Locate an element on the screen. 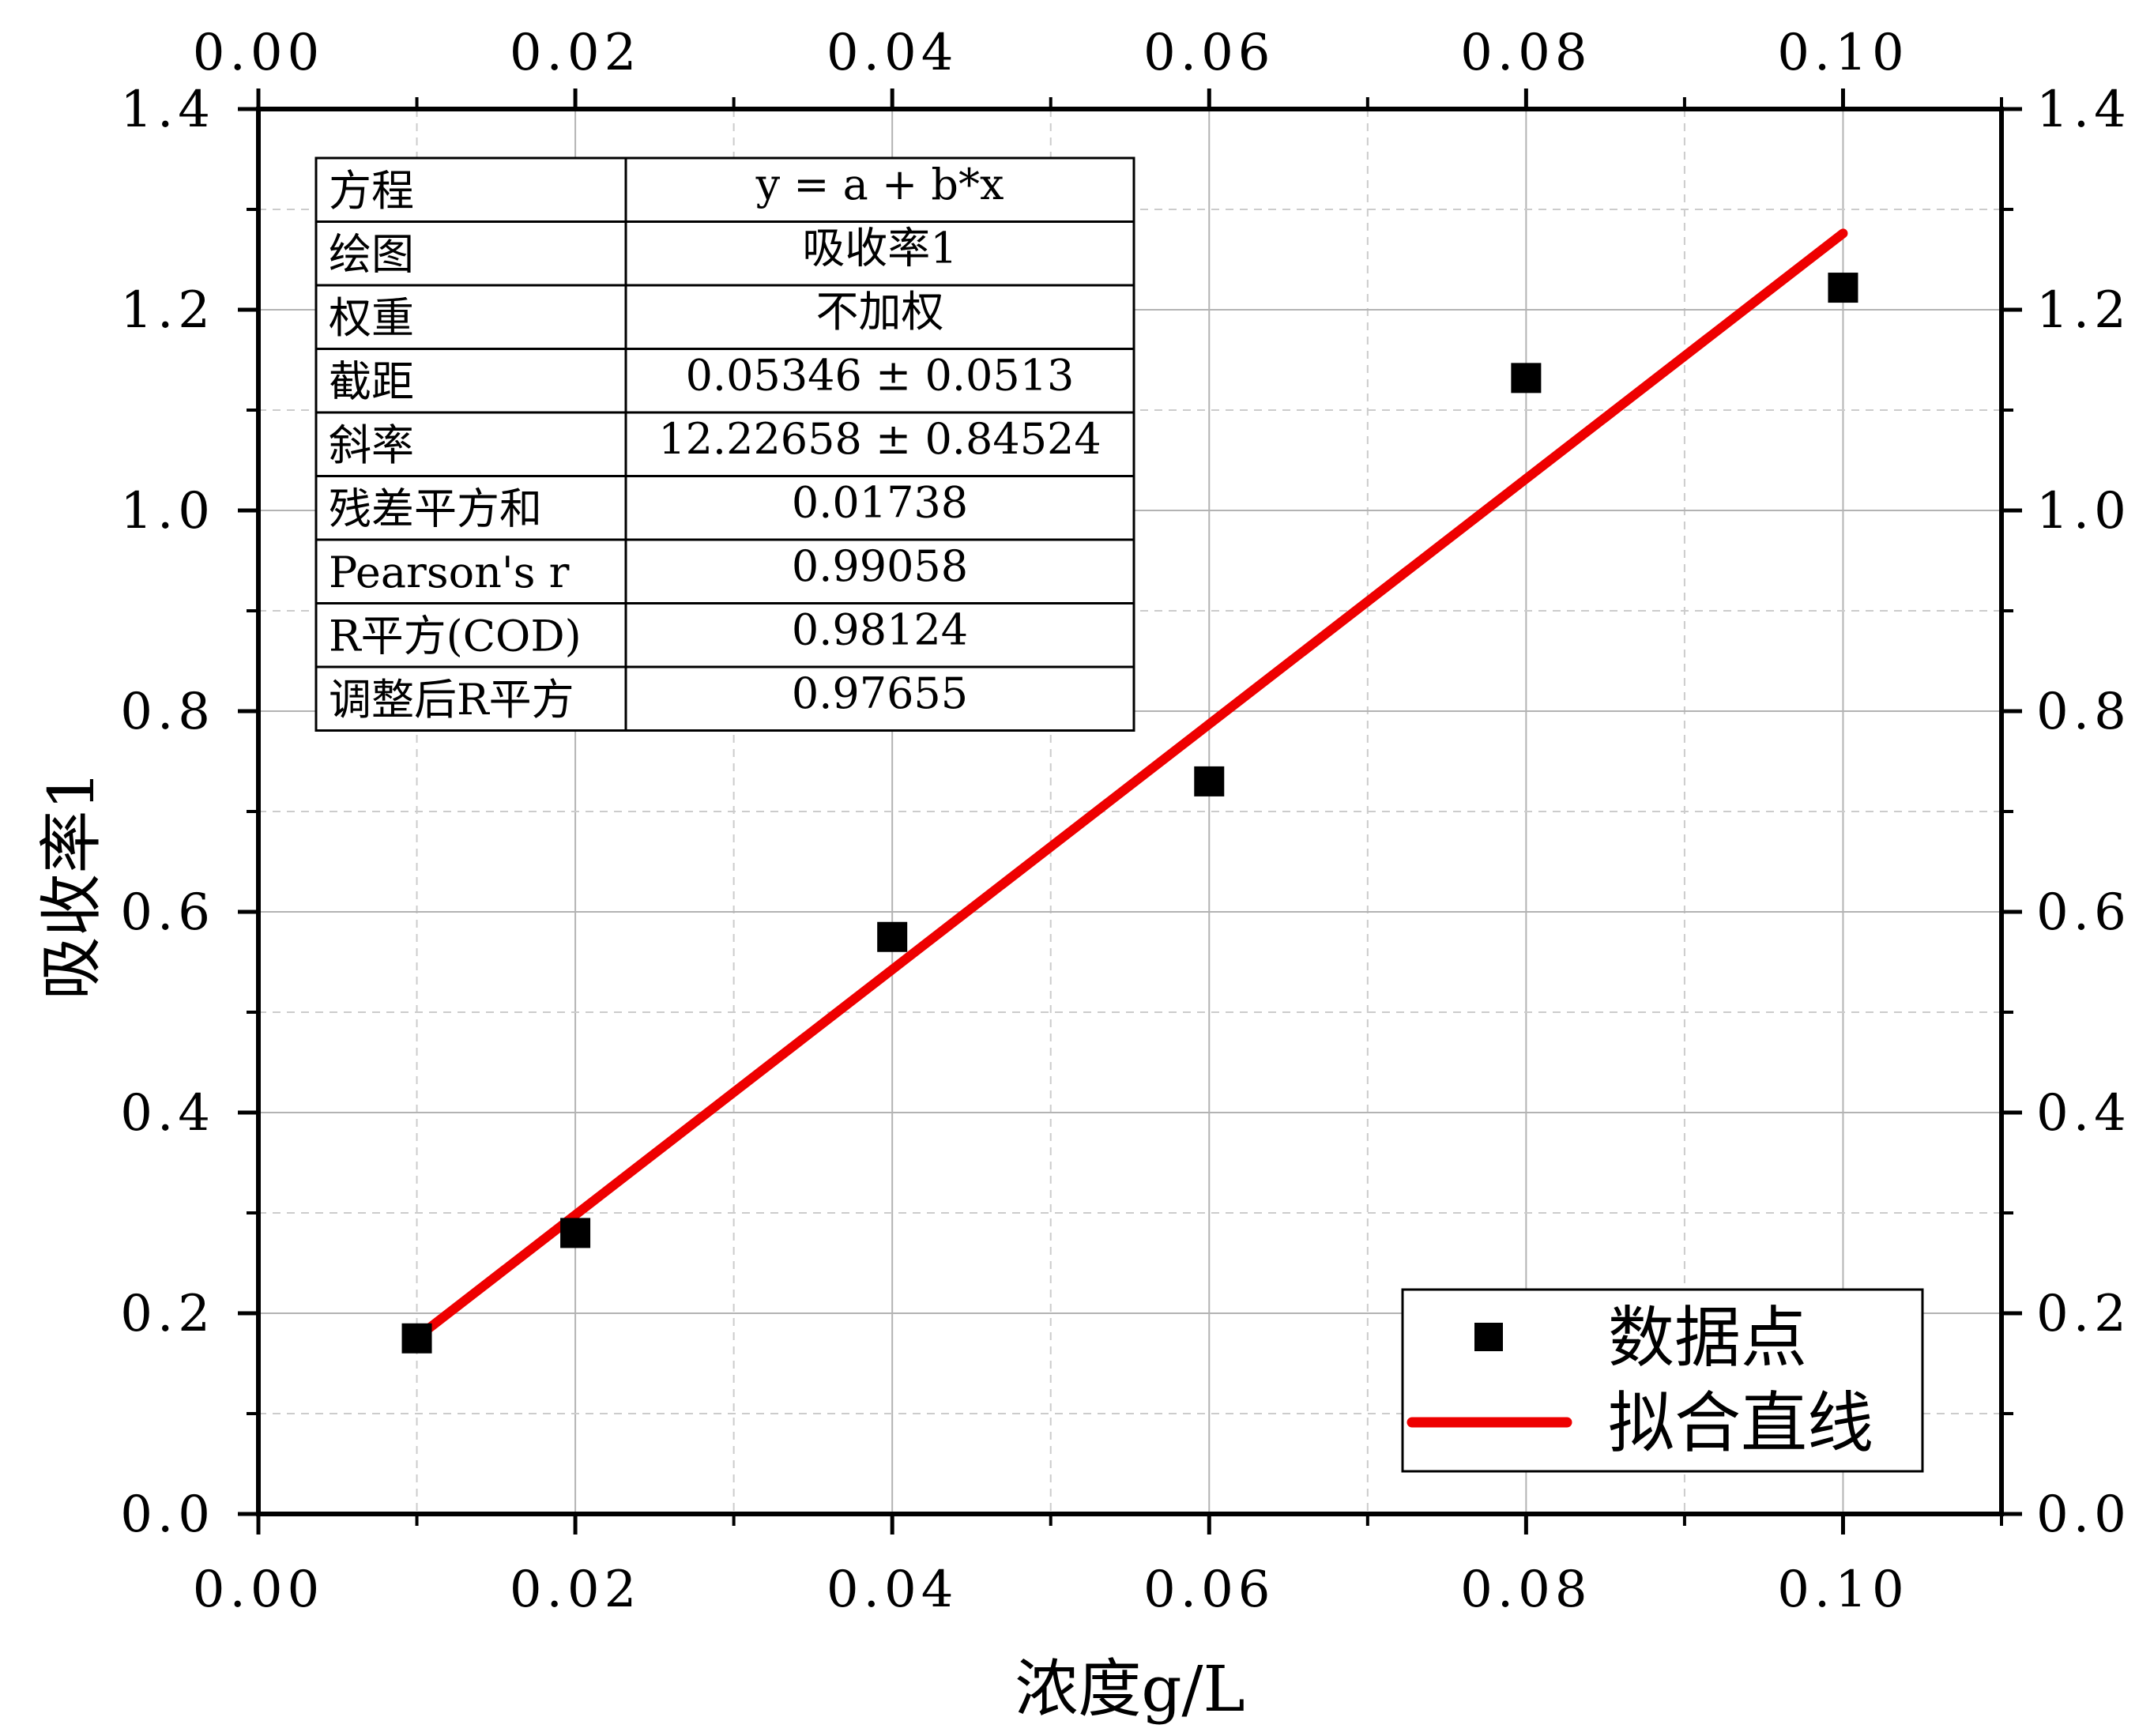  y-tick-label-right: 0.0 is located at coordinates (2083, 1515).